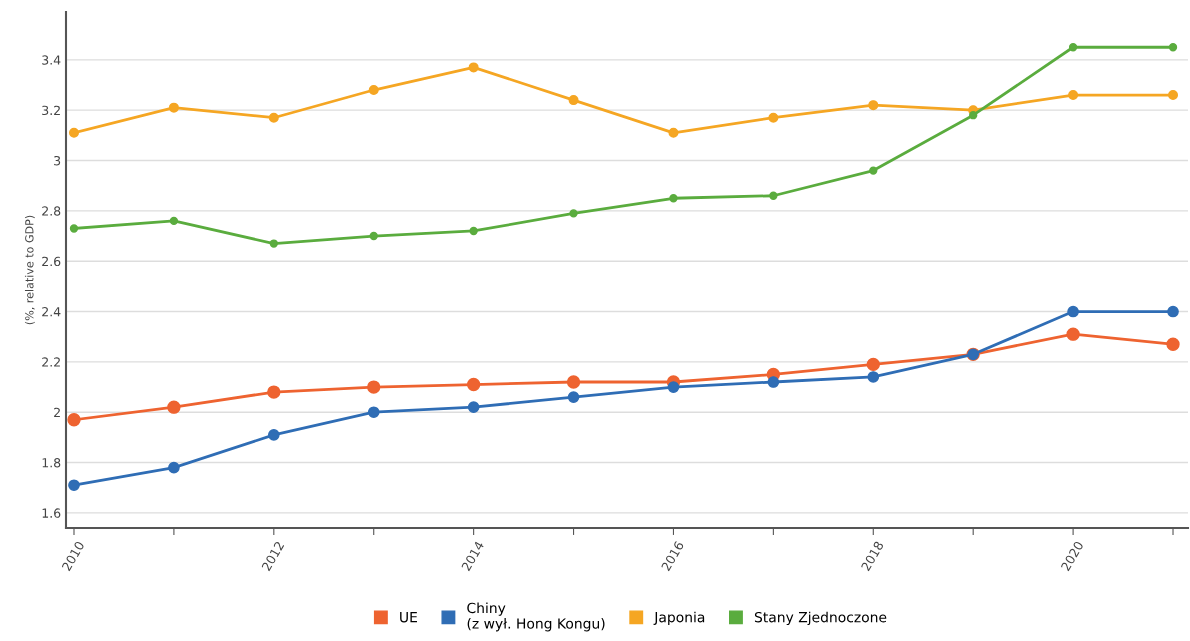 The image size is (1190, 641). I want to click on legend-label: Chiny (z wył. Hong Kongu), so click(536, 617).